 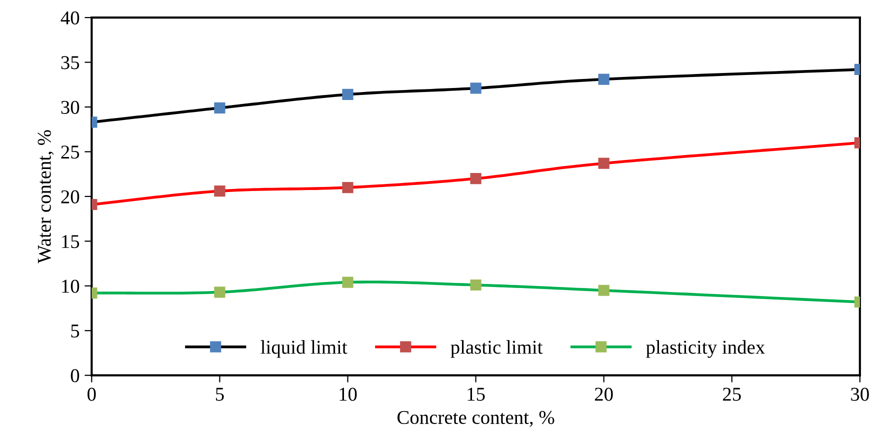 What do you see at coordinates (71, 241) in the screenshot?
I see `y-tick-label: 15` at bounding box center [71, 241].